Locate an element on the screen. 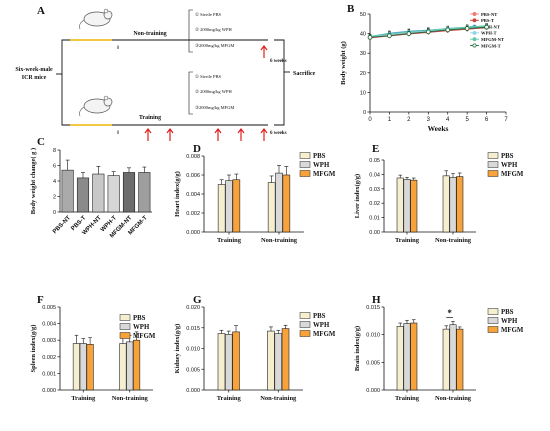 The width and height of the screenshot is (550, 431). y-tick-label: 0.004 is located at coordinates (193, 195).